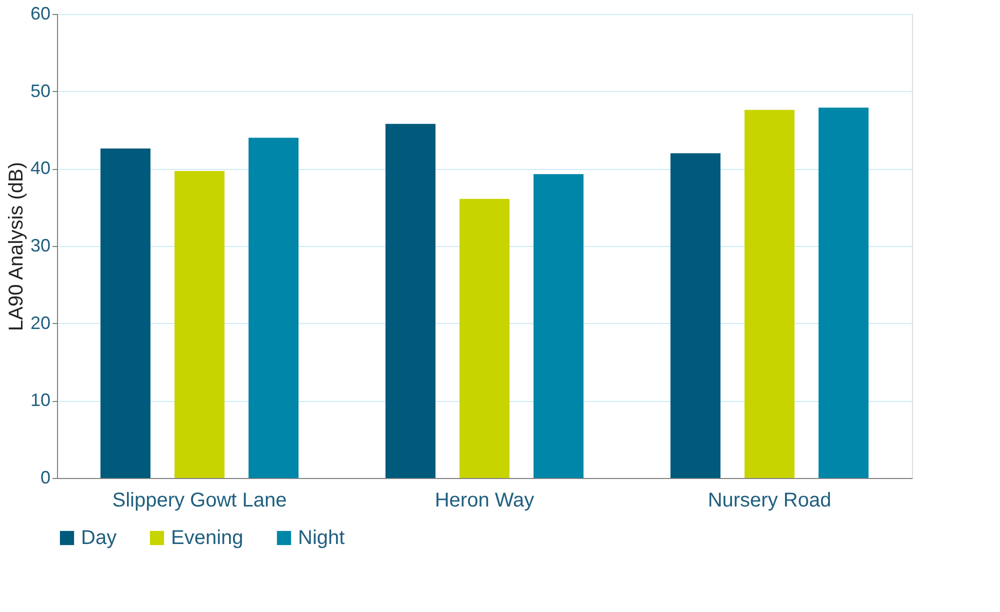 The image size is (1000, 612). Describe the element at coordinates (322, 538) in the screenshot. I see `legend-label: Night` at that location.